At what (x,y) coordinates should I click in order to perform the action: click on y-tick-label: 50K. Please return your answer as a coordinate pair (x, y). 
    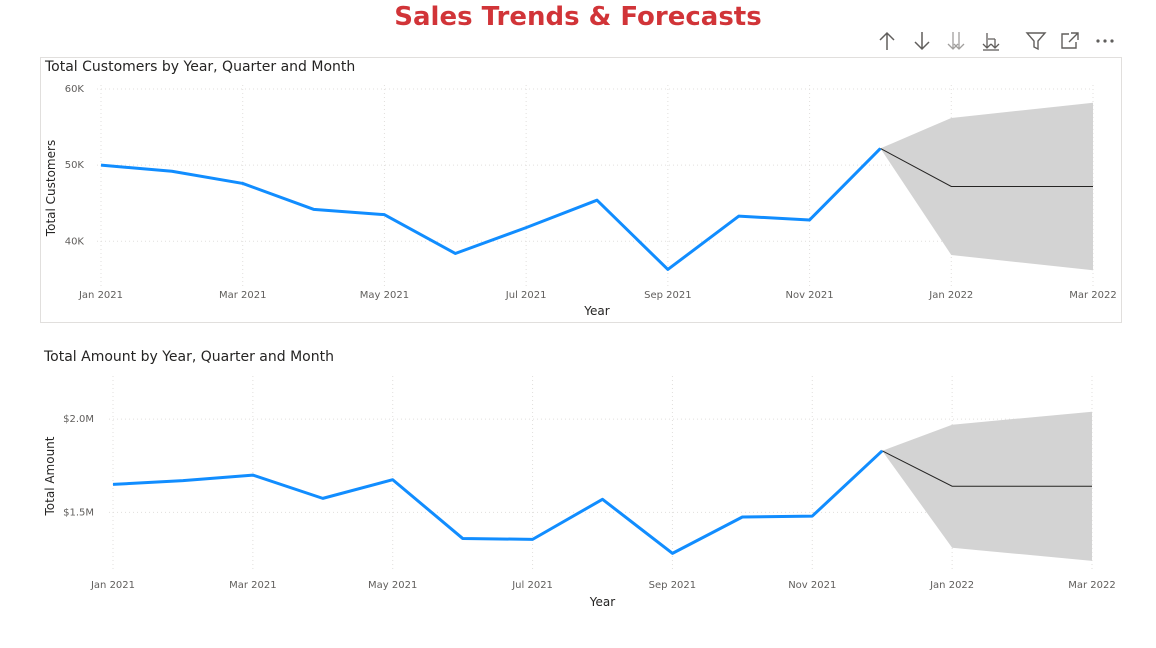
    Looking at the image, I should click on (75, 165).